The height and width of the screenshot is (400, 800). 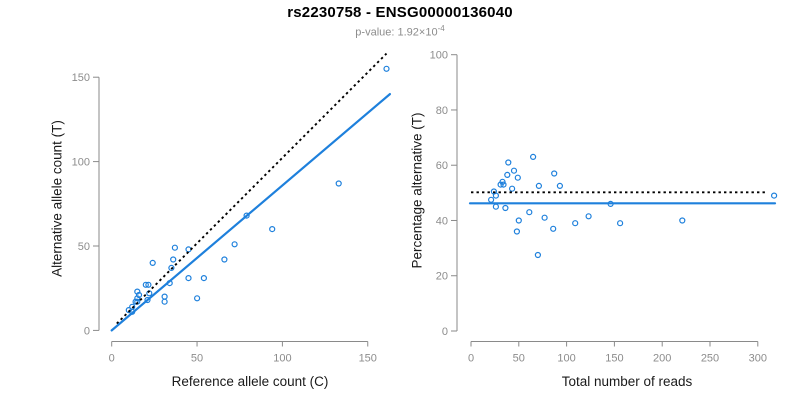 What do you see at coordinates (250, 381) in the screenshot?
I see `left-x-axis-title: Reference allele count (C)` at bounding box center [250, 381].